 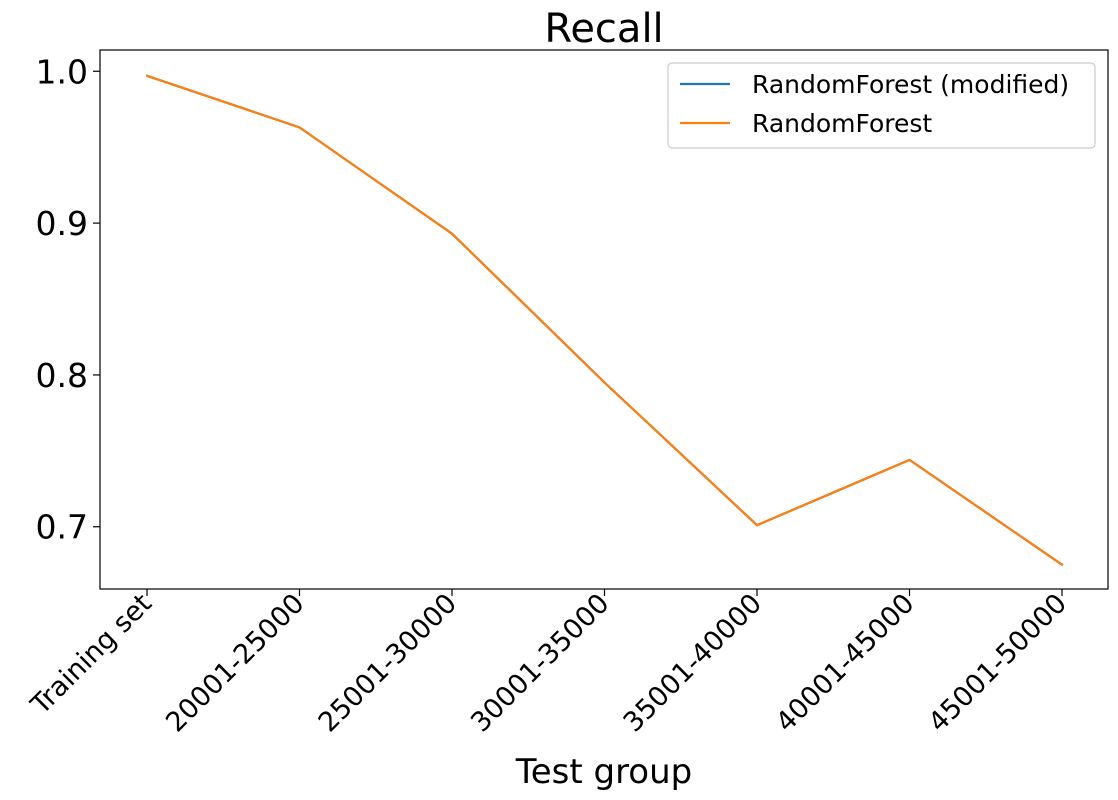 I want to click on x-axis-label: Test group, so click(x=604, y=772).